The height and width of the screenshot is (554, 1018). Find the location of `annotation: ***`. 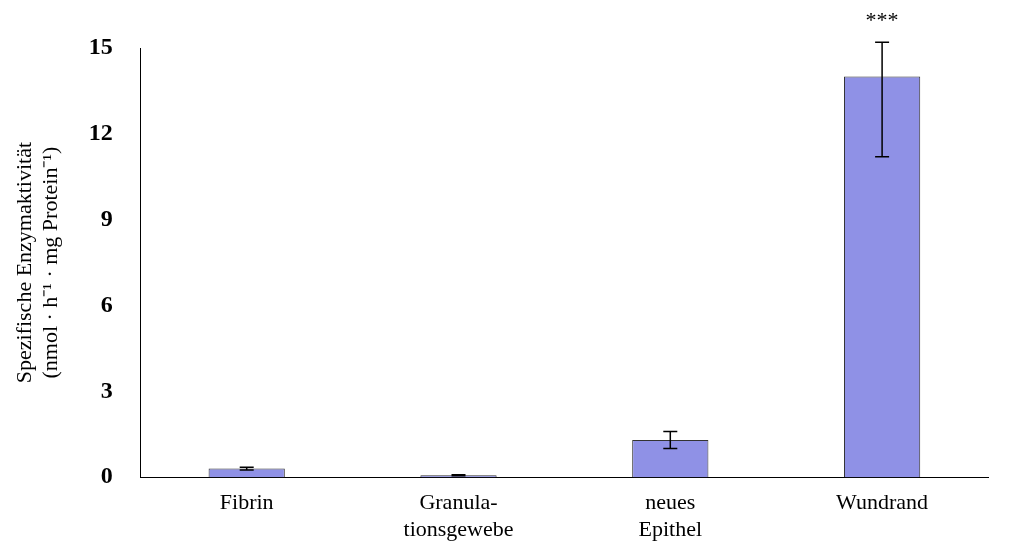

annotation: *** is located at coordinates (882, 20).